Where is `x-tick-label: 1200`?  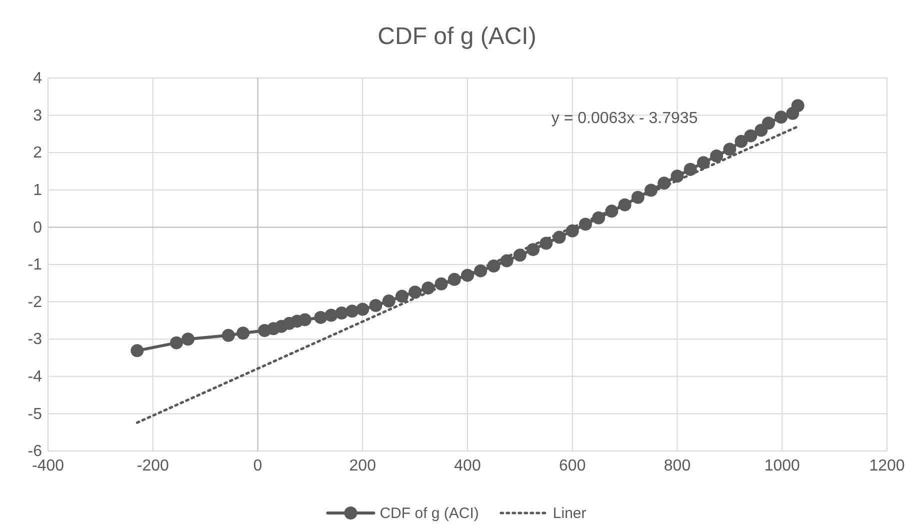 x-tick-label: 1200 is located at coordinates (887, 465).